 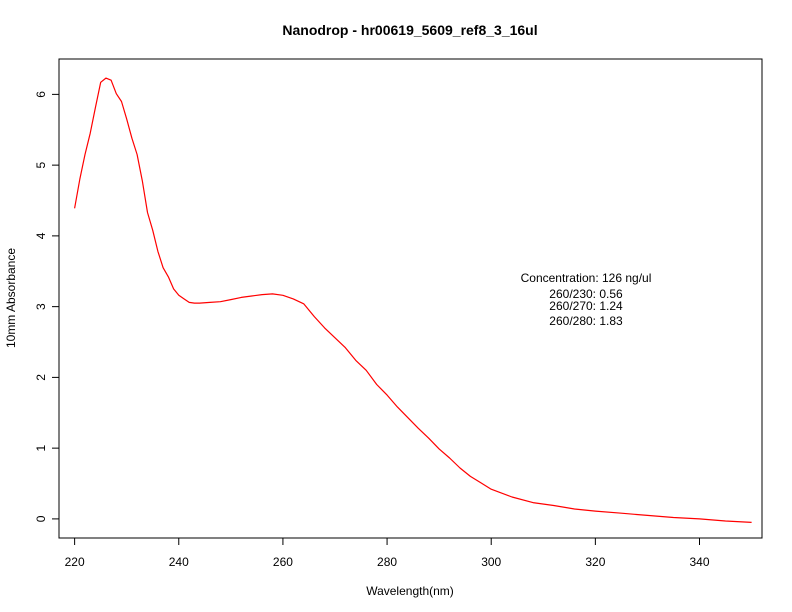 I want to click on annotation-concentration: Concentration: 126 ng/ul, so click(x=586, y=278).